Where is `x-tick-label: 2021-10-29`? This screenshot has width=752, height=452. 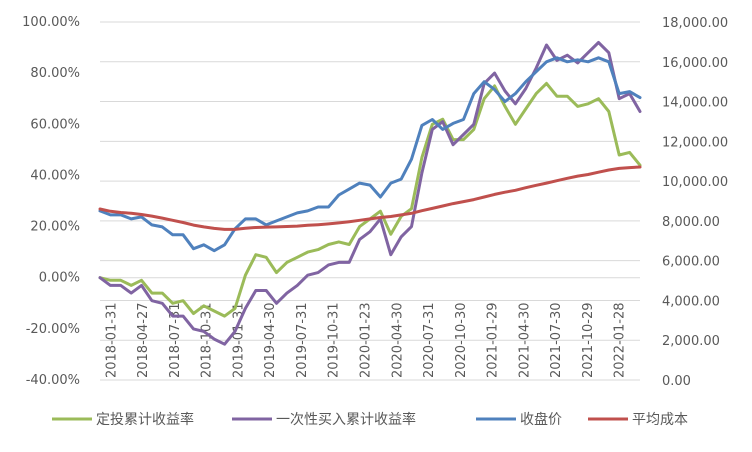 x-tick-label: 2021-10-29 is located at coordinates (588, 340).